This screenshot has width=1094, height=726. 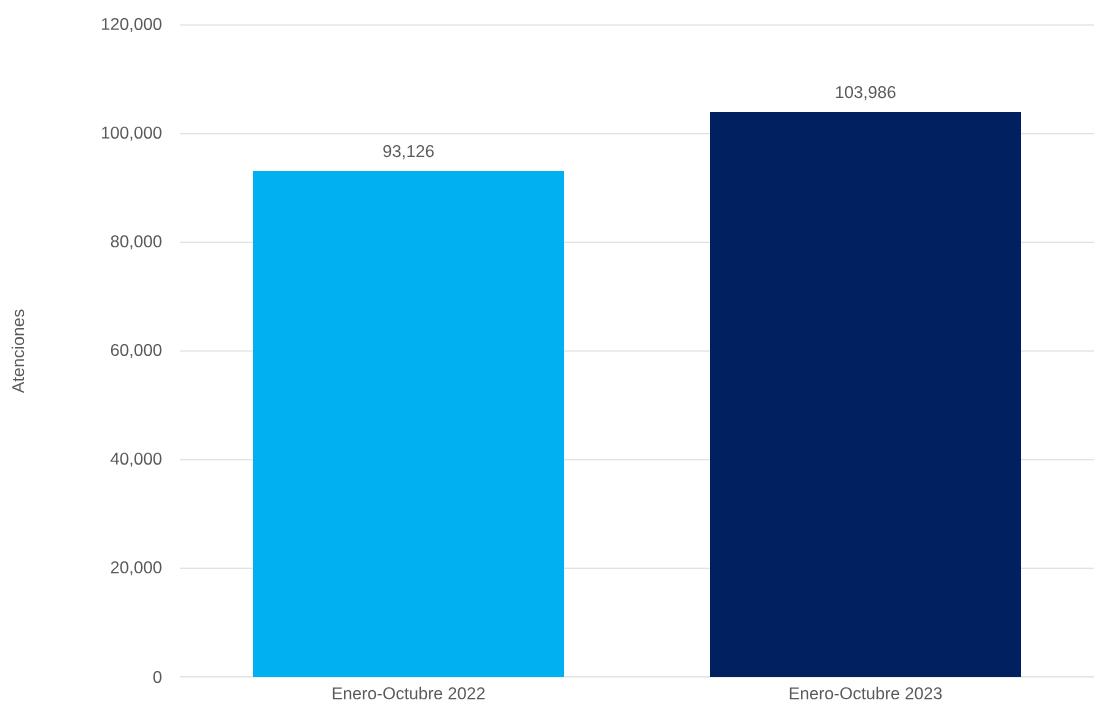 What do you see at coordinates (136, 351) in the screenshot?
I see `y-tick-label: 60,000` at bounding box center [136, 351].